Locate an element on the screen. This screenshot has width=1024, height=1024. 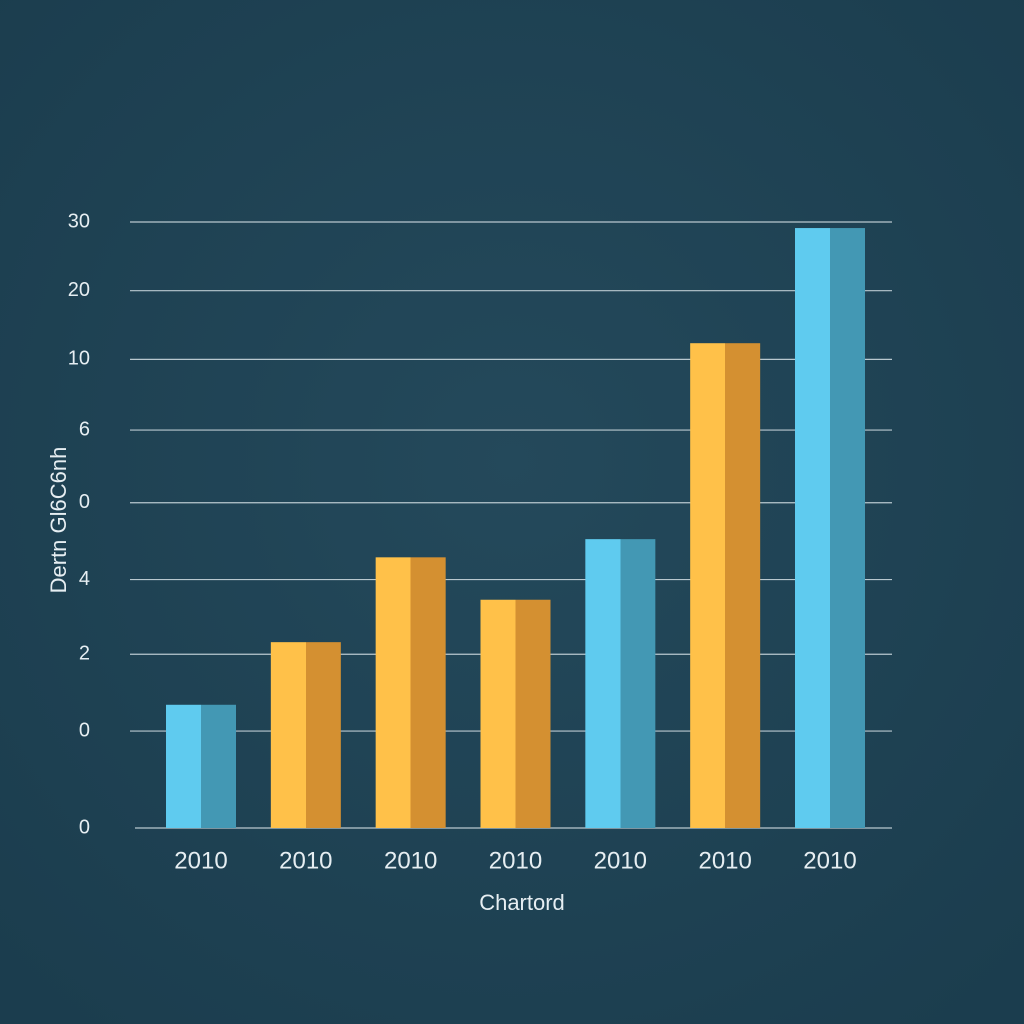
y-tick-label: 10 is located at coordinates (79, 359).